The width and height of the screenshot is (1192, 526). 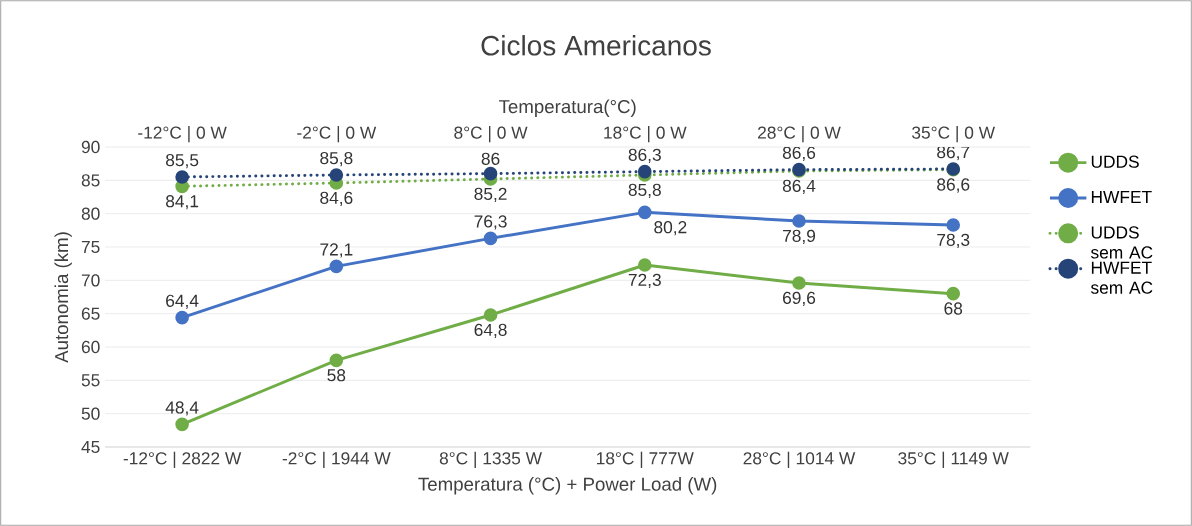 I want to click on data-label: 69,6, so click(x=799, y=299).